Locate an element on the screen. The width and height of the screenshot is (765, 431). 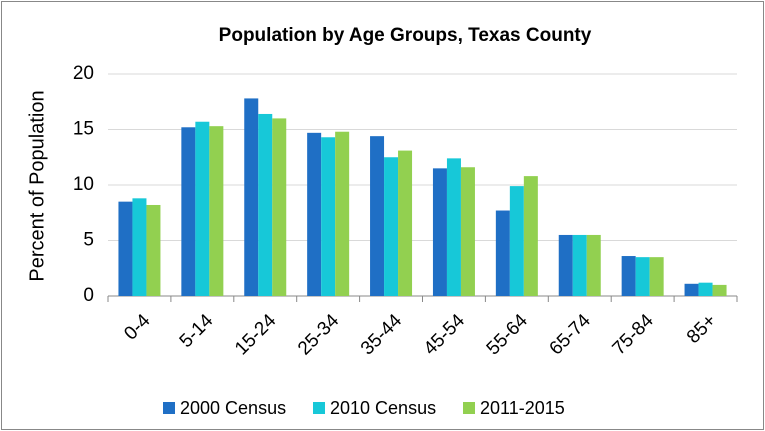
y-tick-label: 20 is located at coordinates (83, 73).